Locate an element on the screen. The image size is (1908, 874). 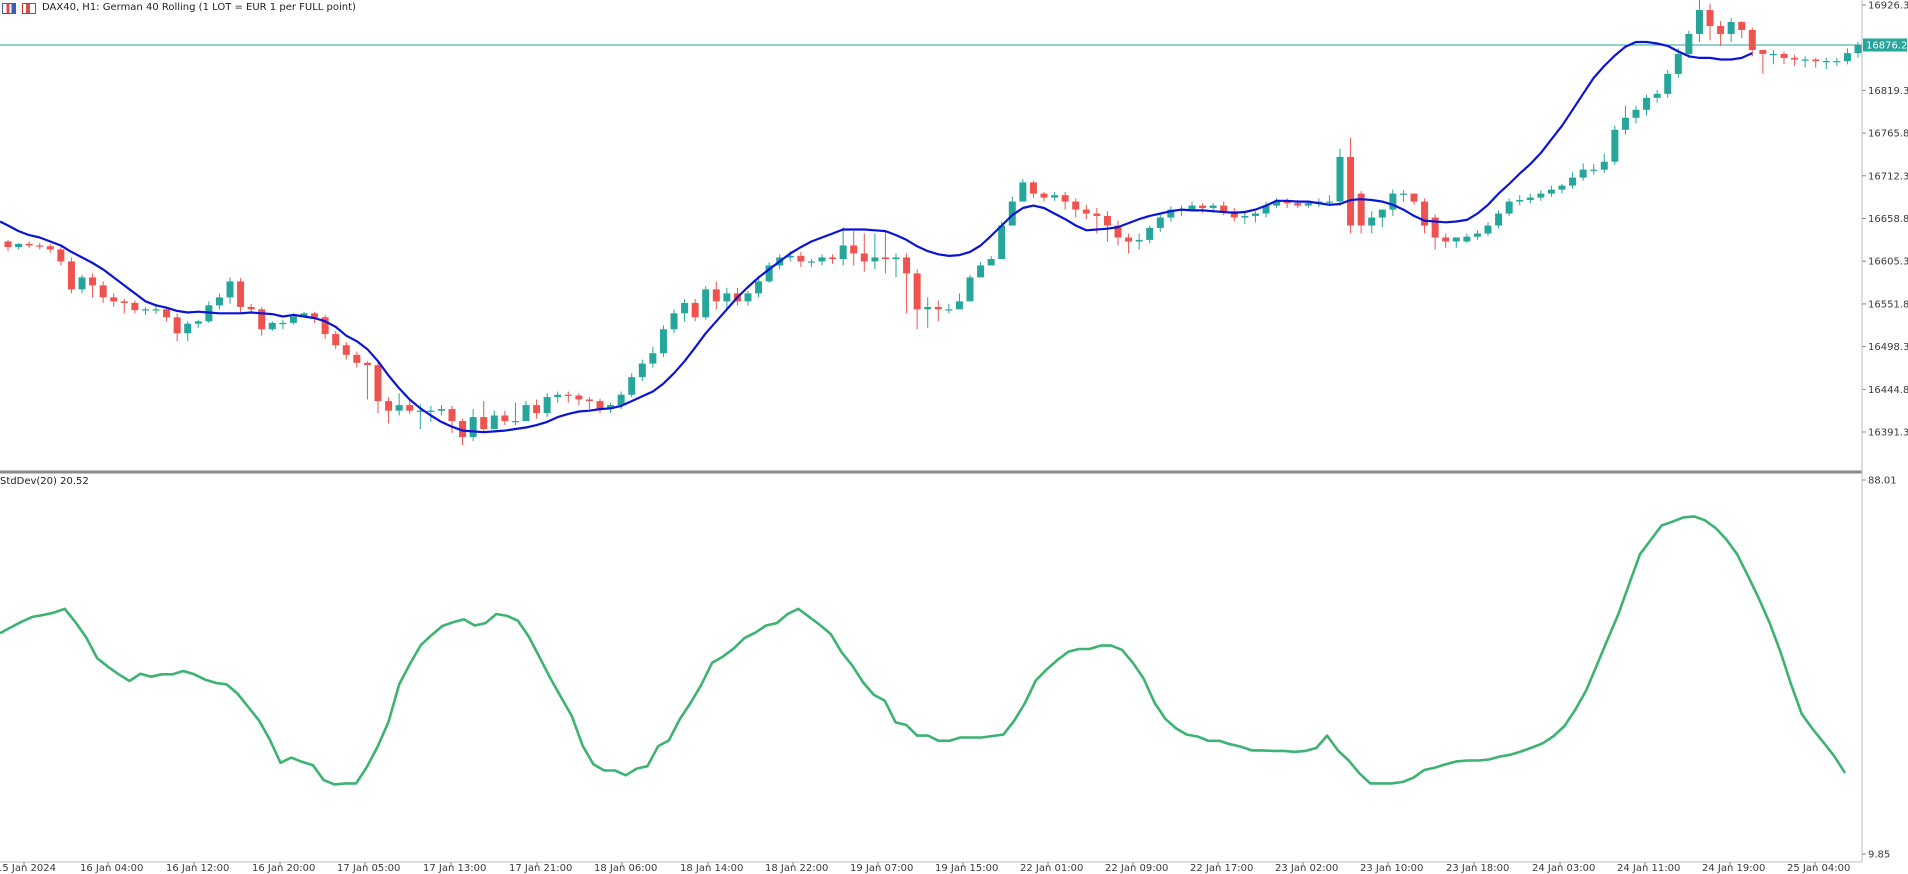
price-tick-label: 16391.3 is located at coordinates (1888, 433).